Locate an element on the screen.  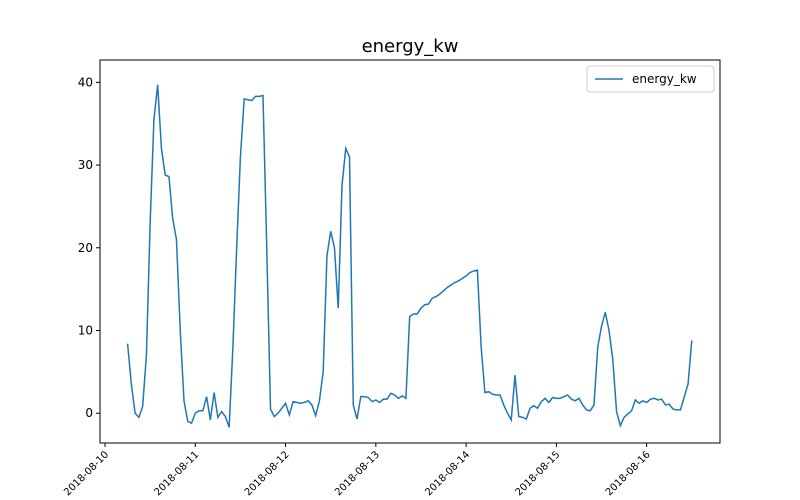
legend-label: energy_kw is located at coordinates (664, 79).